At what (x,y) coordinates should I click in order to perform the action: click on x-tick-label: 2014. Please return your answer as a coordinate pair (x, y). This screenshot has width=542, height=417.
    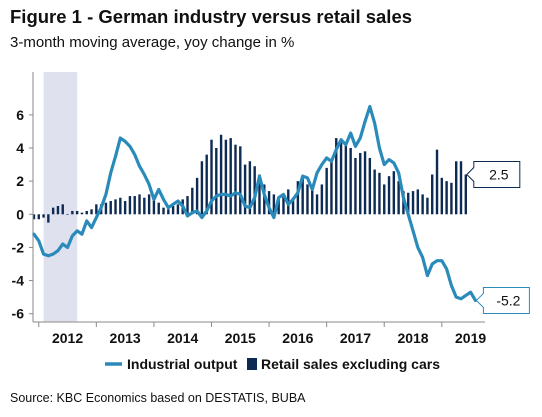
    Looking at the image, I should click on (182, 338).